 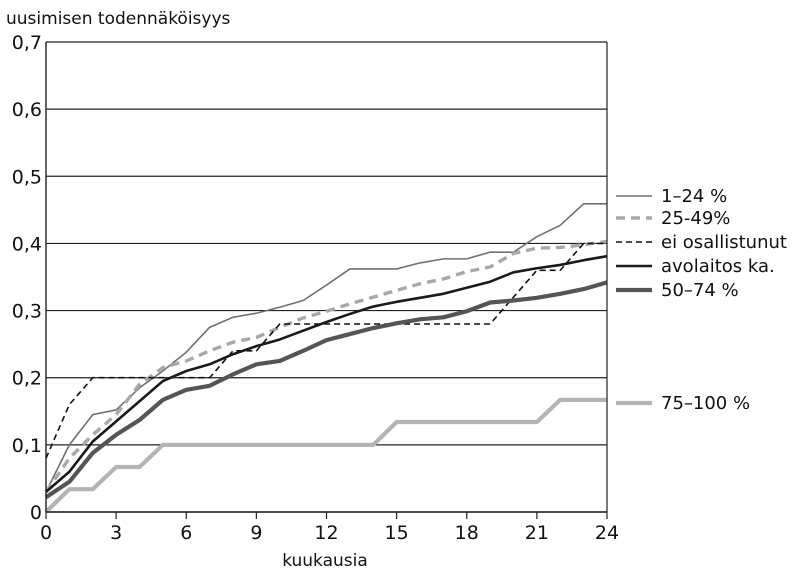 What do you see at coordinates (695, 218) in the screenshot?
I see `legend-label: 25-49%` at bounding box center [695, 218].